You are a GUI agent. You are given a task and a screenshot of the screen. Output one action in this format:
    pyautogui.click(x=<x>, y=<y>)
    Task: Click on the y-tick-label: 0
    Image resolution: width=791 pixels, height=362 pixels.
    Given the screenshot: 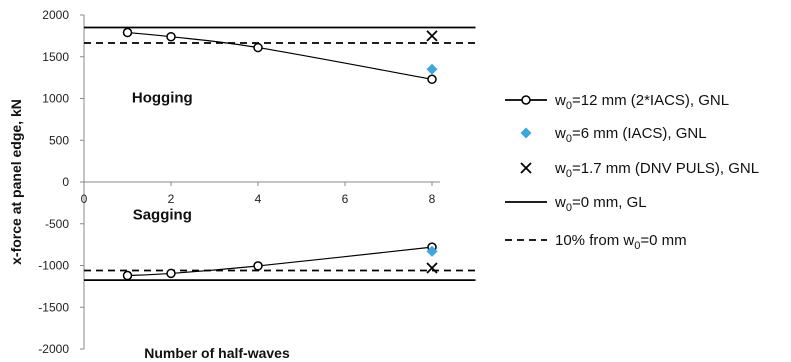 What is the action you would take?
    pyautogui.click(x=65, y=182)
    